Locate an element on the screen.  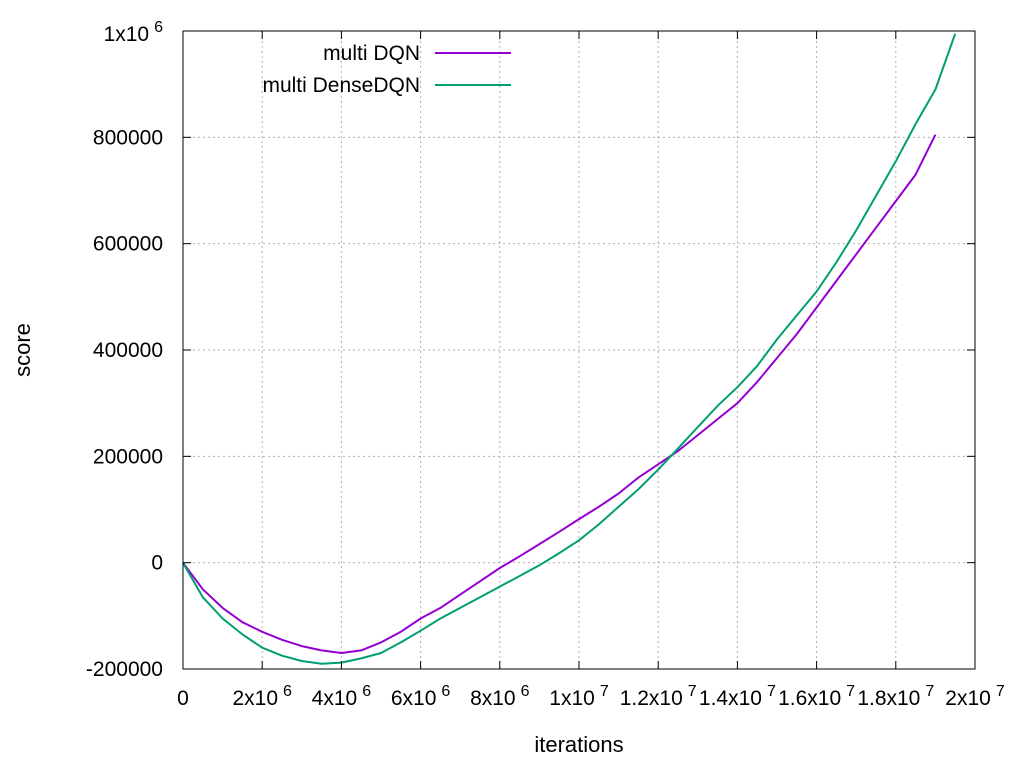
x-tick-label: 2x10 6 is located at coordinates (262, 696).